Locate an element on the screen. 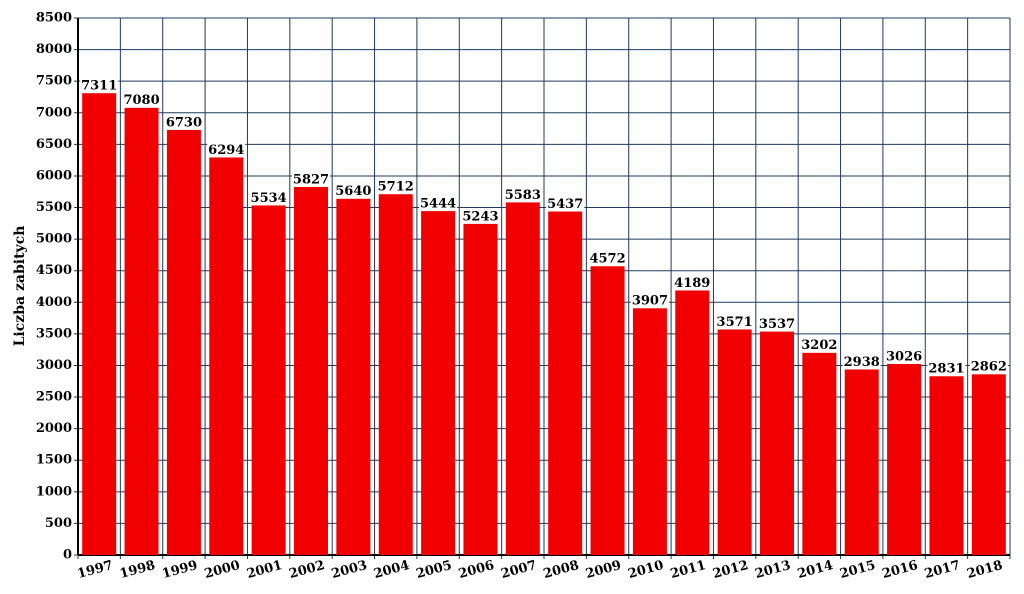 This screenshot has height=594, width=1024. y-axis-label: Liczba zabitych is located at coordinates (20, 286).